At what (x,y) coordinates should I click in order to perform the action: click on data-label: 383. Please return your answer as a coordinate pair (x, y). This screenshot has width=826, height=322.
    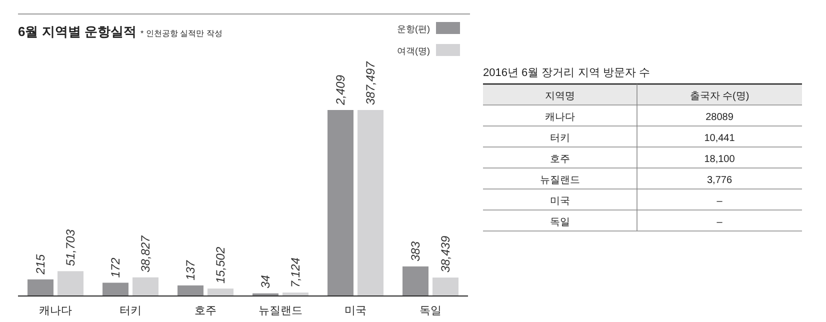
    Looking at the image, I should click on (415, 251).